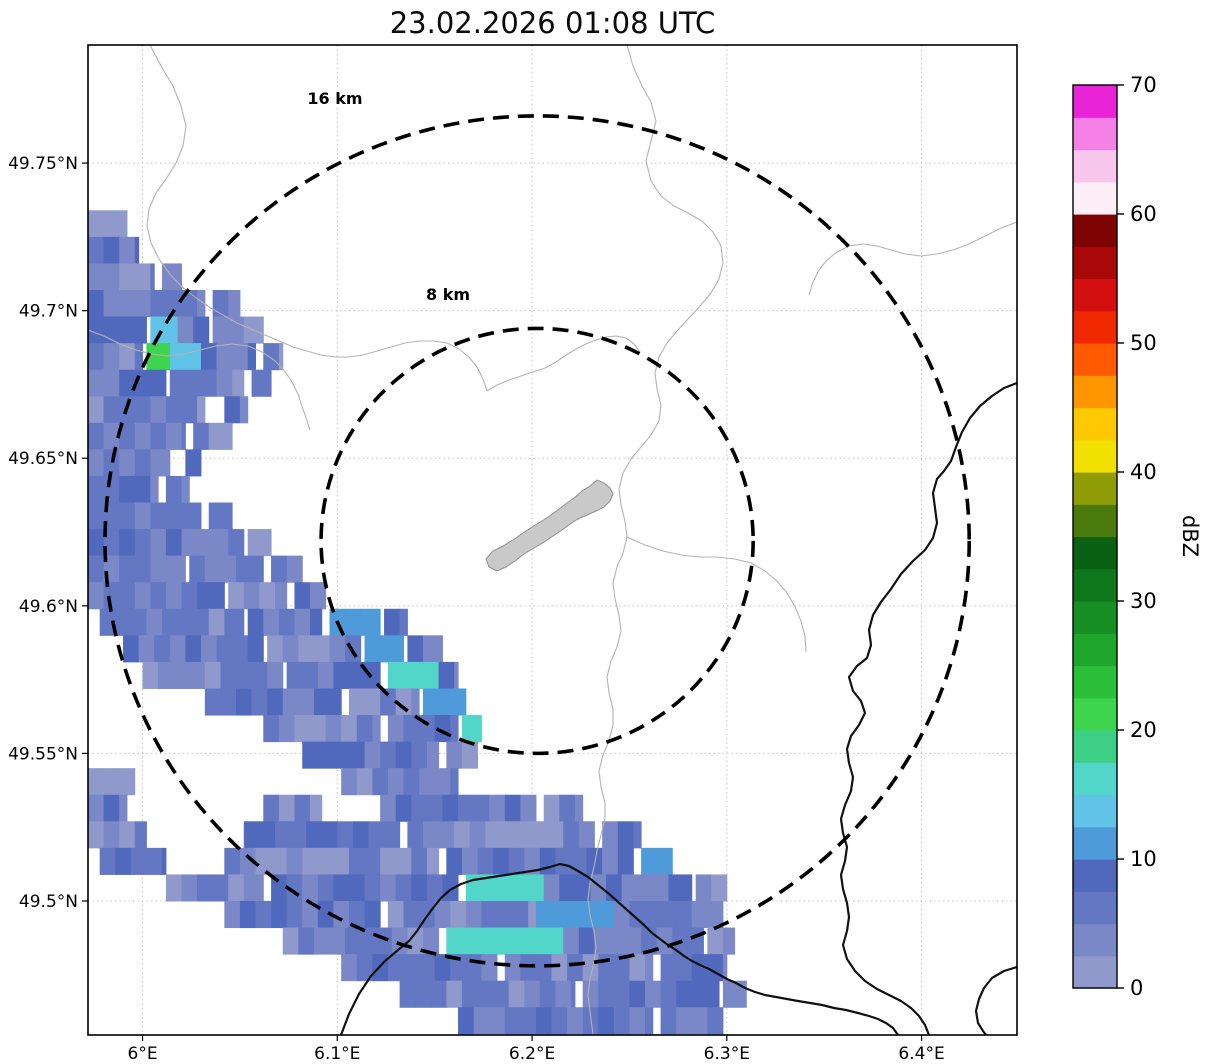  What do you see at coordinates (448, 294) in the screenshot?
I see `range-ring-label: 8 km` at bounding box center [448, 294].